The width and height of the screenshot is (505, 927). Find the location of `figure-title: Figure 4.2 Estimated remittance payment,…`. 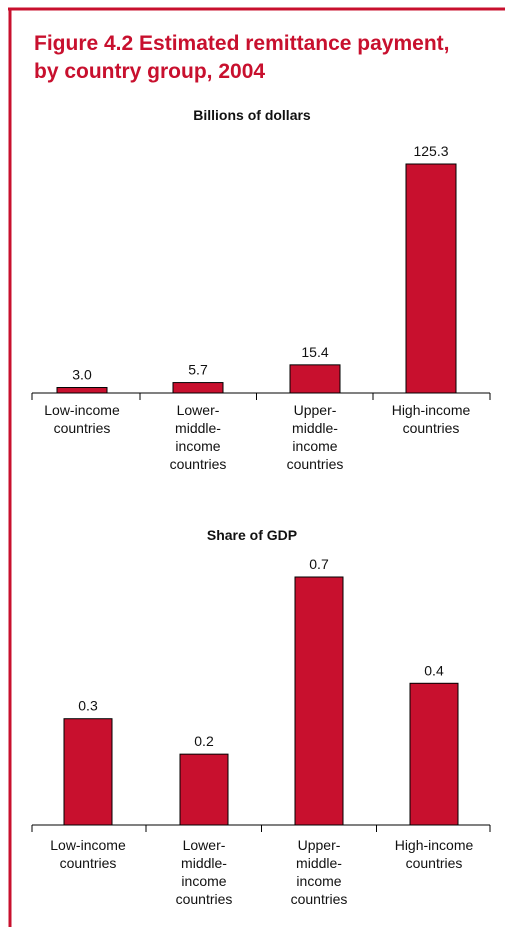

figure-title: Figure 4.2 Estimated remittance payment,… is located at coordinates (264, 58).